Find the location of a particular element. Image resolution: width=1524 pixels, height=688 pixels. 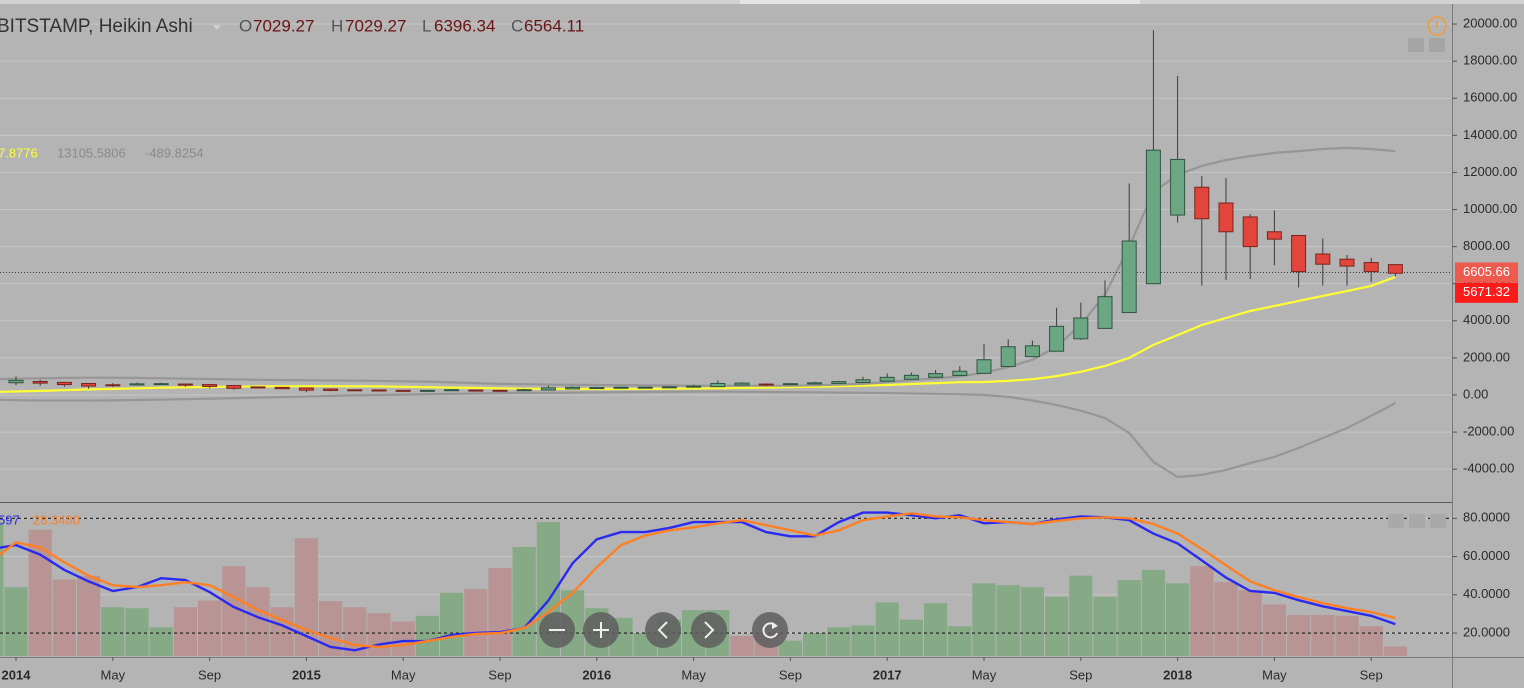

y-tick-label: 10000.00 is located at coordinates (1490, 208).